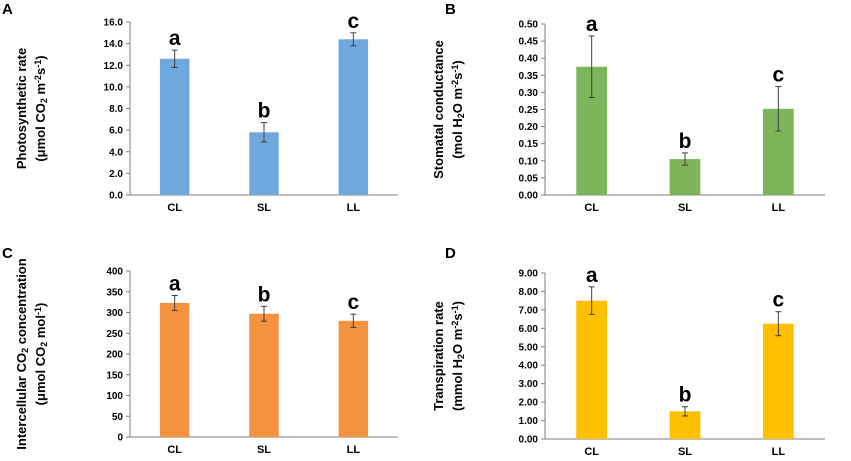  I want to click on y-tick-label: 9.00, so click(529, 274).